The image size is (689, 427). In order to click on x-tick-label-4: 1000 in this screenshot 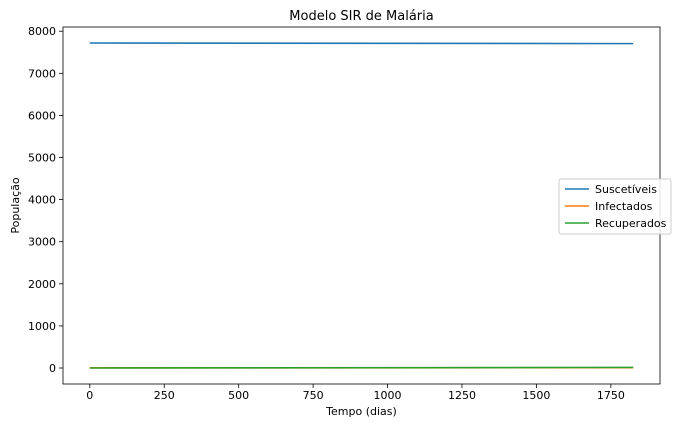, I will do `click(388, 395)`.